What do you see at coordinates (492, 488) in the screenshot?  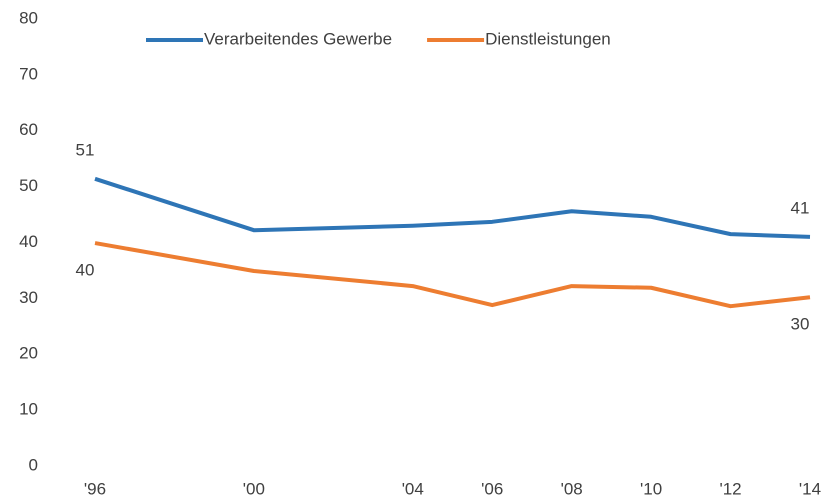 I see `x-tick-label: '06` at bounding box center [492, 488].